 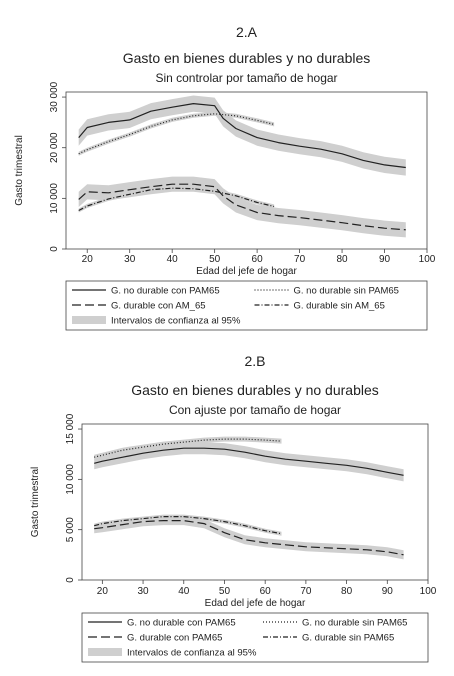 What do you see at coordinates (339, 306) in the screenshot?
I see `legend-label-4: G. durable sin AM_65` at bounding box center [339, 306].